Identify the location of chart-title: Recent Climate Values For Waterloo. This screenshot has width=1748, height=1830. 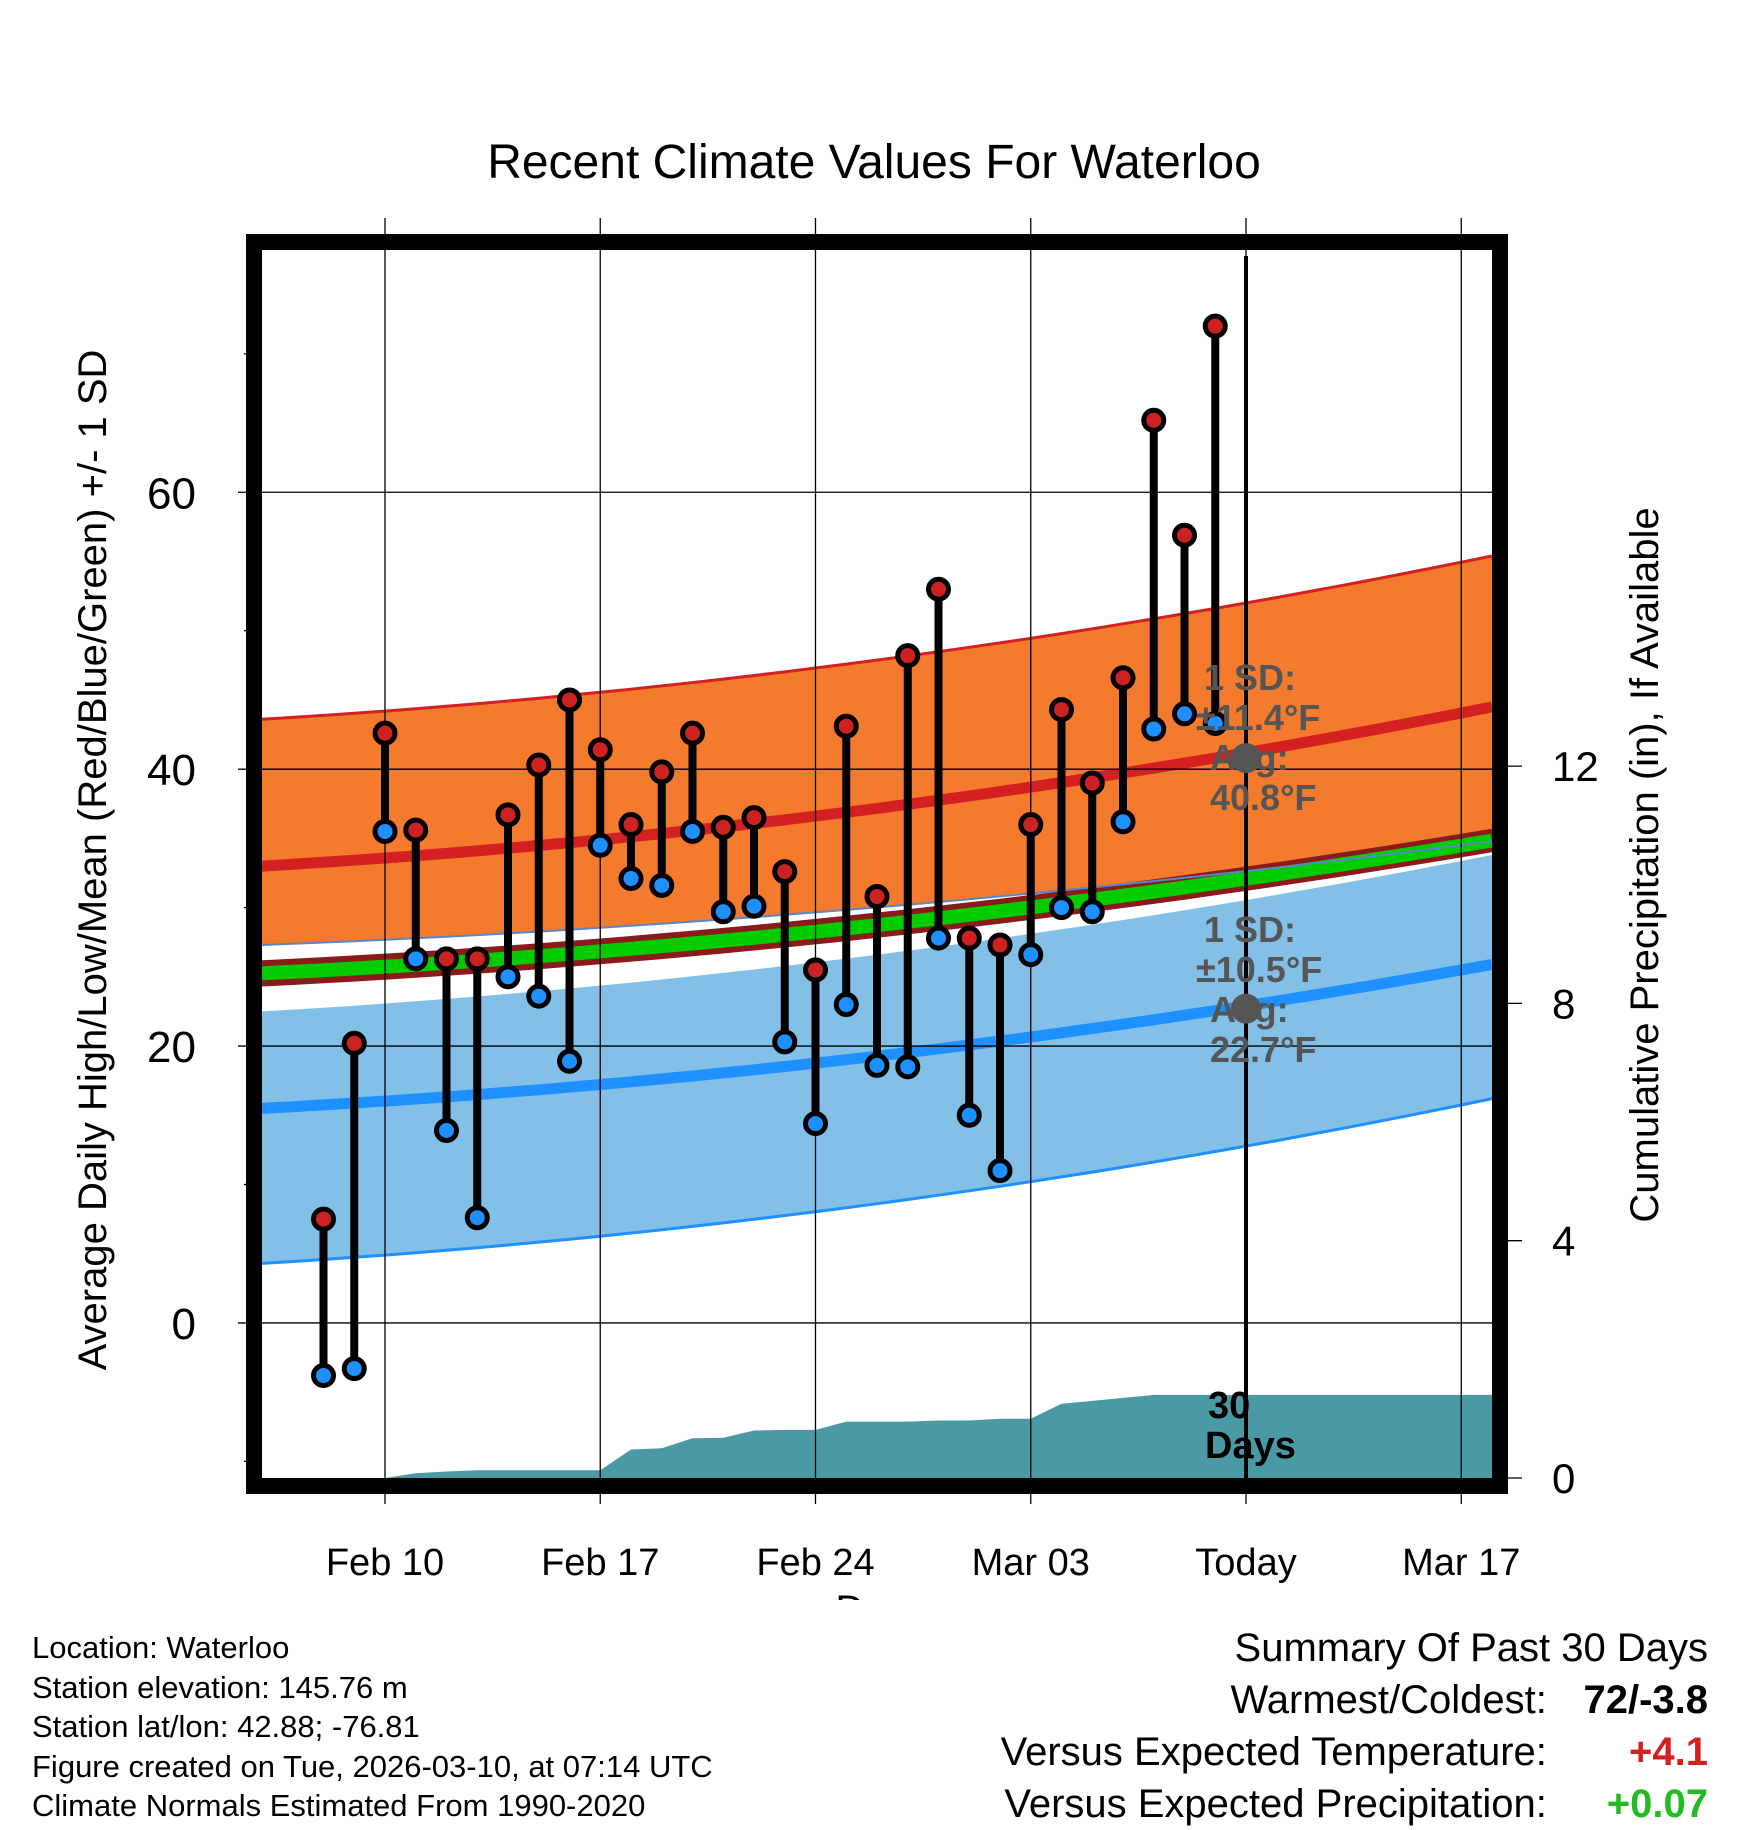
(874, 162).